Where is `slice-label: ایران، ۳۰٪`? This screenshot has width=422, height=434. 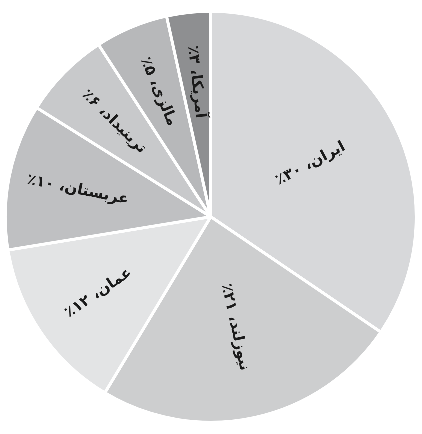 slice-label: ایران، ۳۰٪ is located at coordinates (310, 163).